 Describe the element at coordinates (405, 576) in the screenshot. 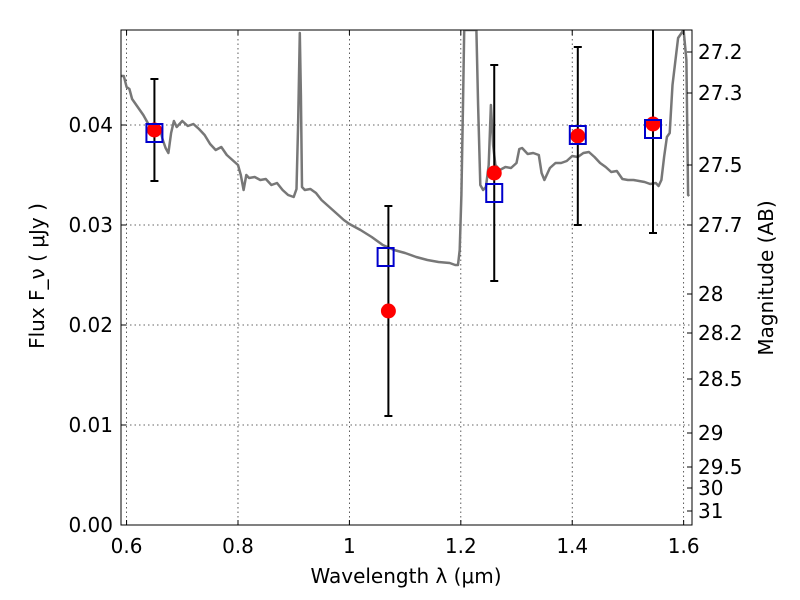

I see `x-axis-label: Wavelength λ (μm)` at that location.